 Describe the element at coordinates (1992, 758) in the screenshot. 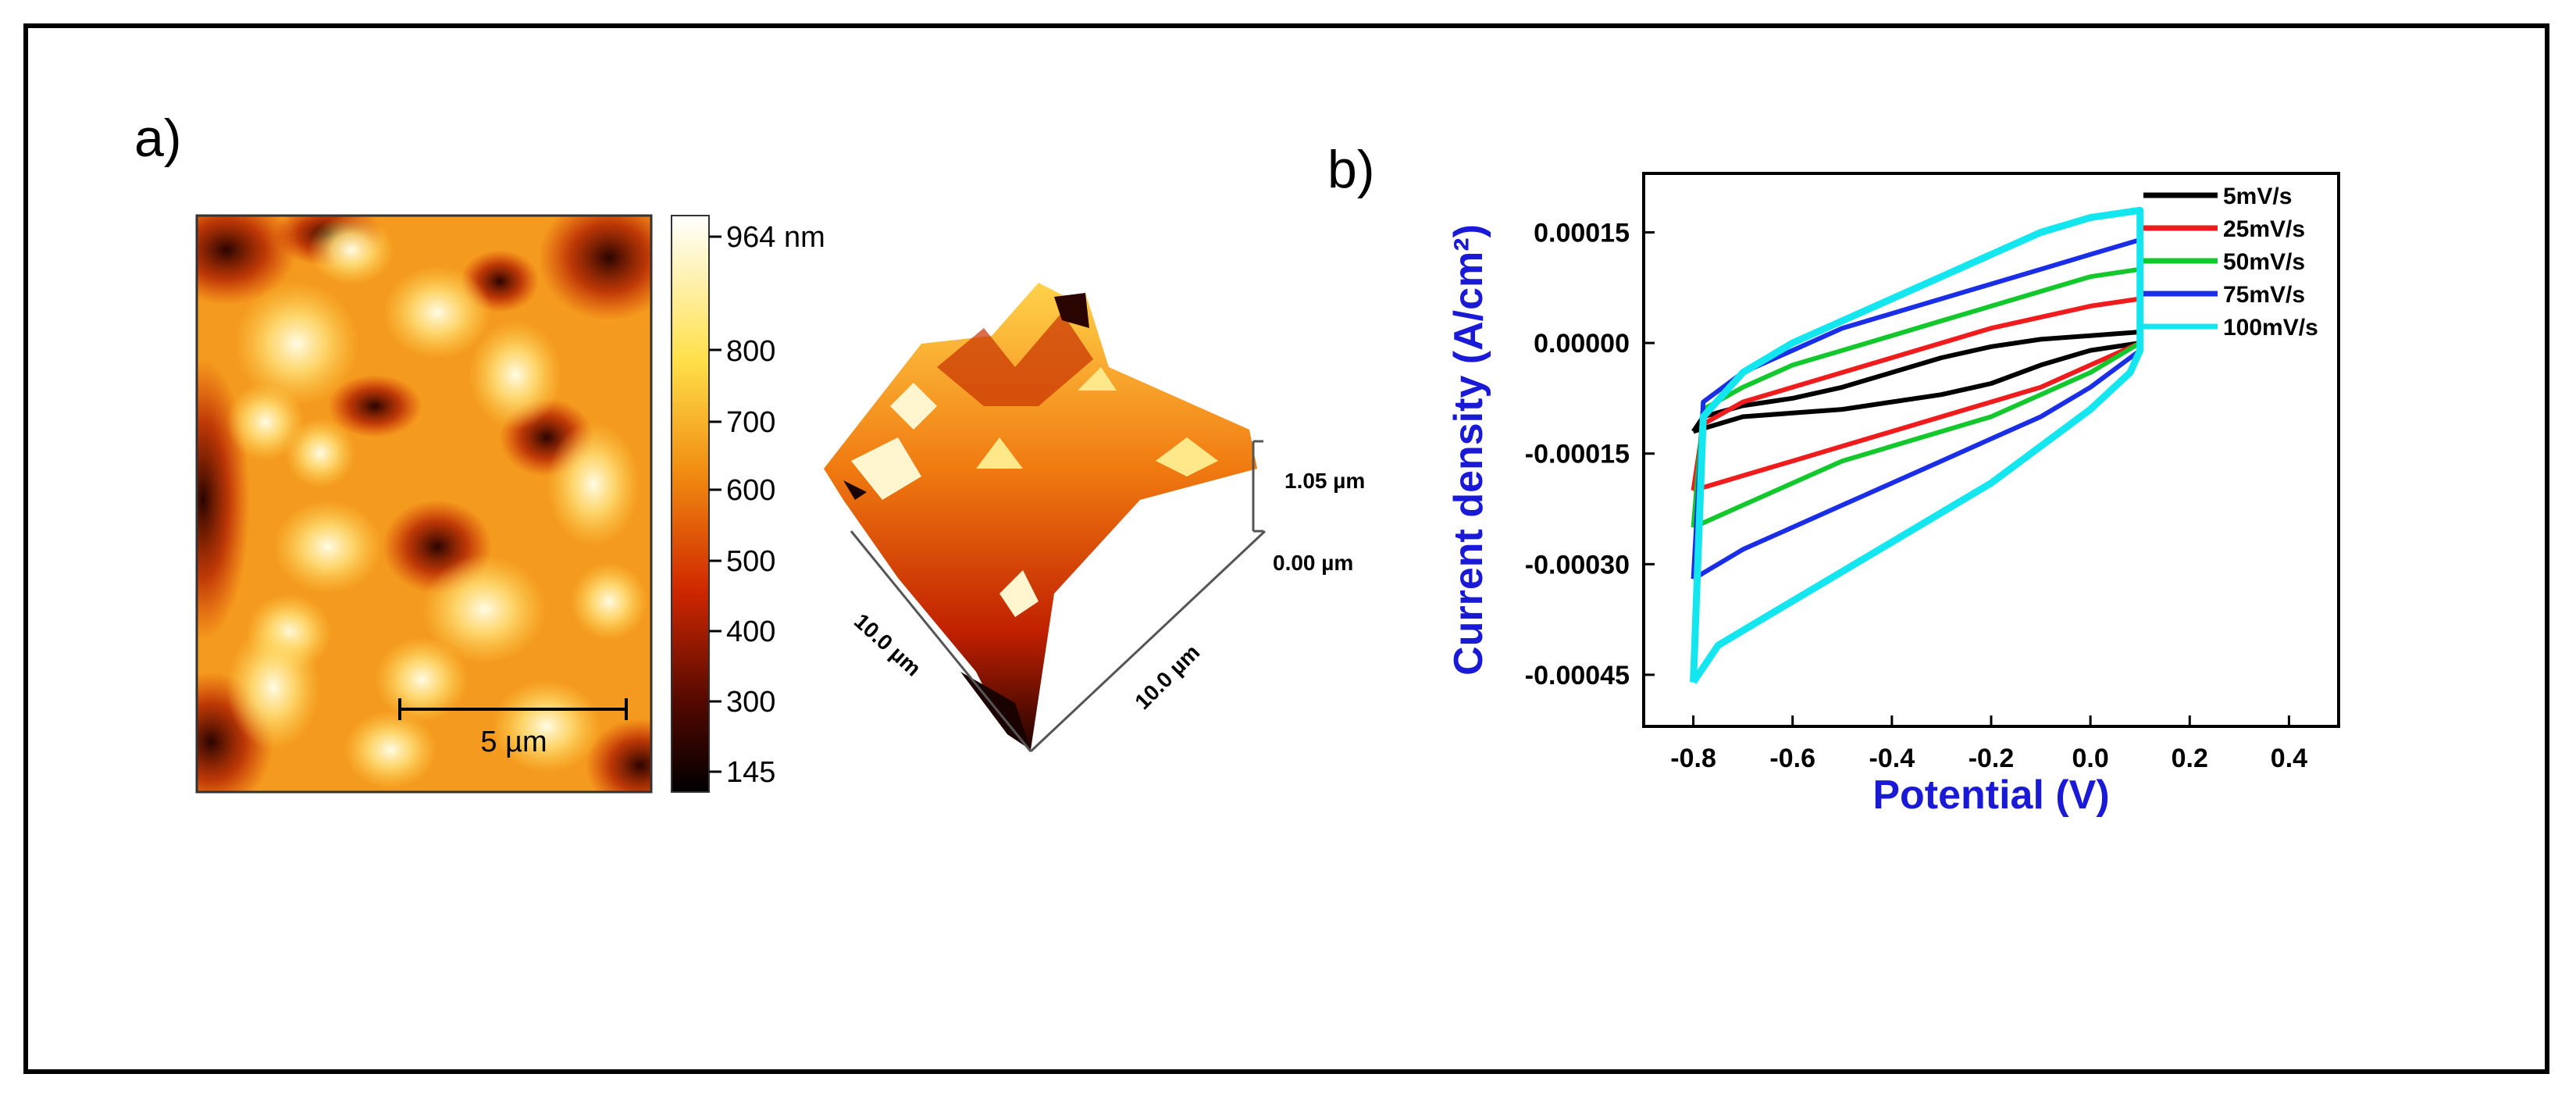

I see `x-tick-label: -0.2` at that location.